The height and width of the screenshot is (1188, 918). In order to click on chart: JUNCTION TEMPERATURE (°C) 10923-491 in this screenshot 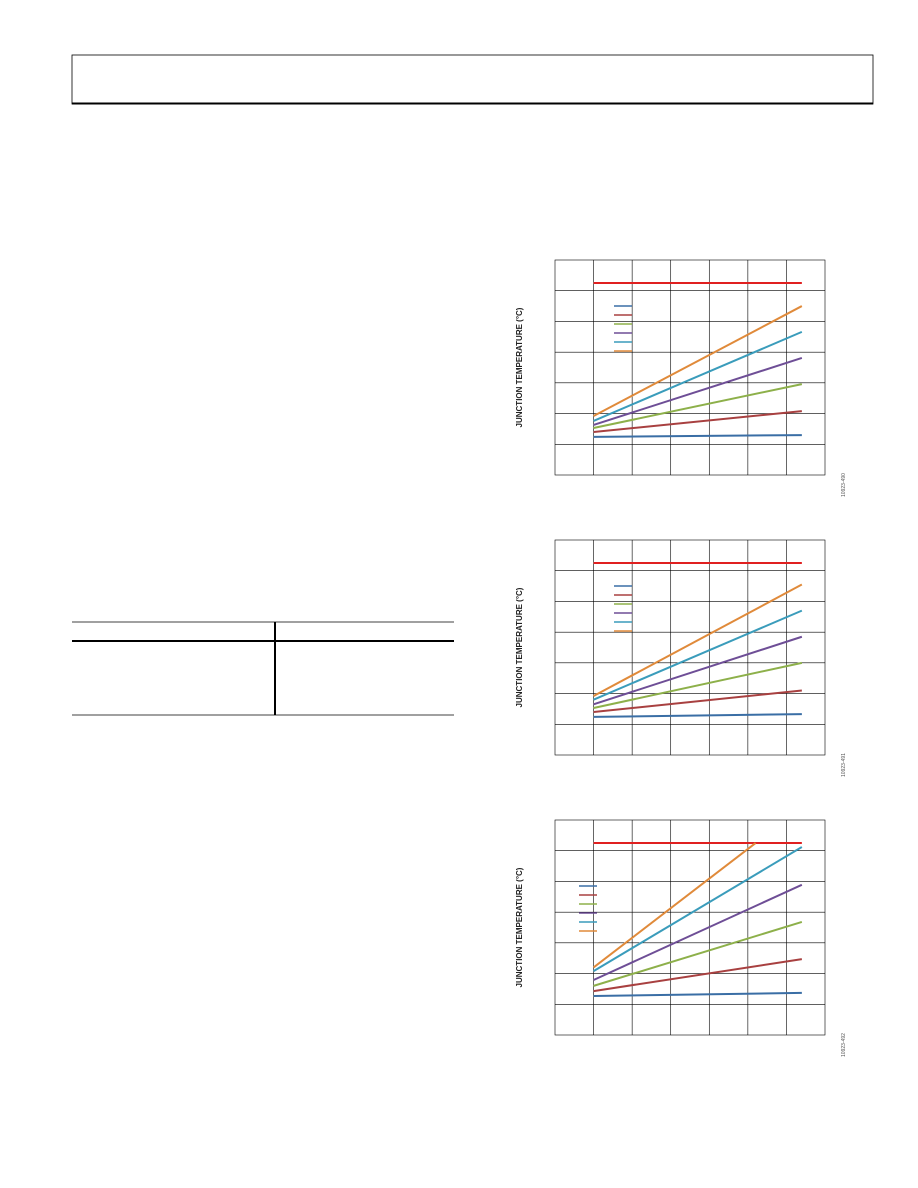, I will do `click(681, 658)`.